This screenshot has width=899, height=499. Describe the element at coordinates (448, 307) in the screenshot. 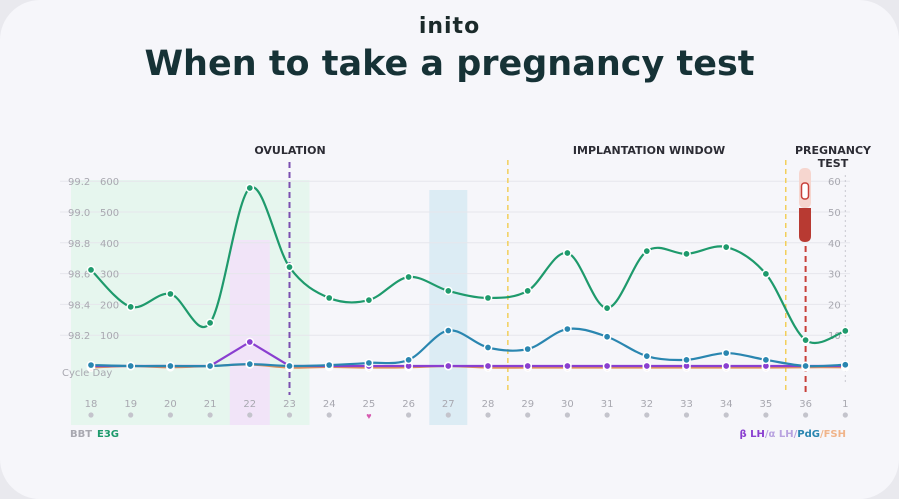

I see `pdg-peak-band` at that location.